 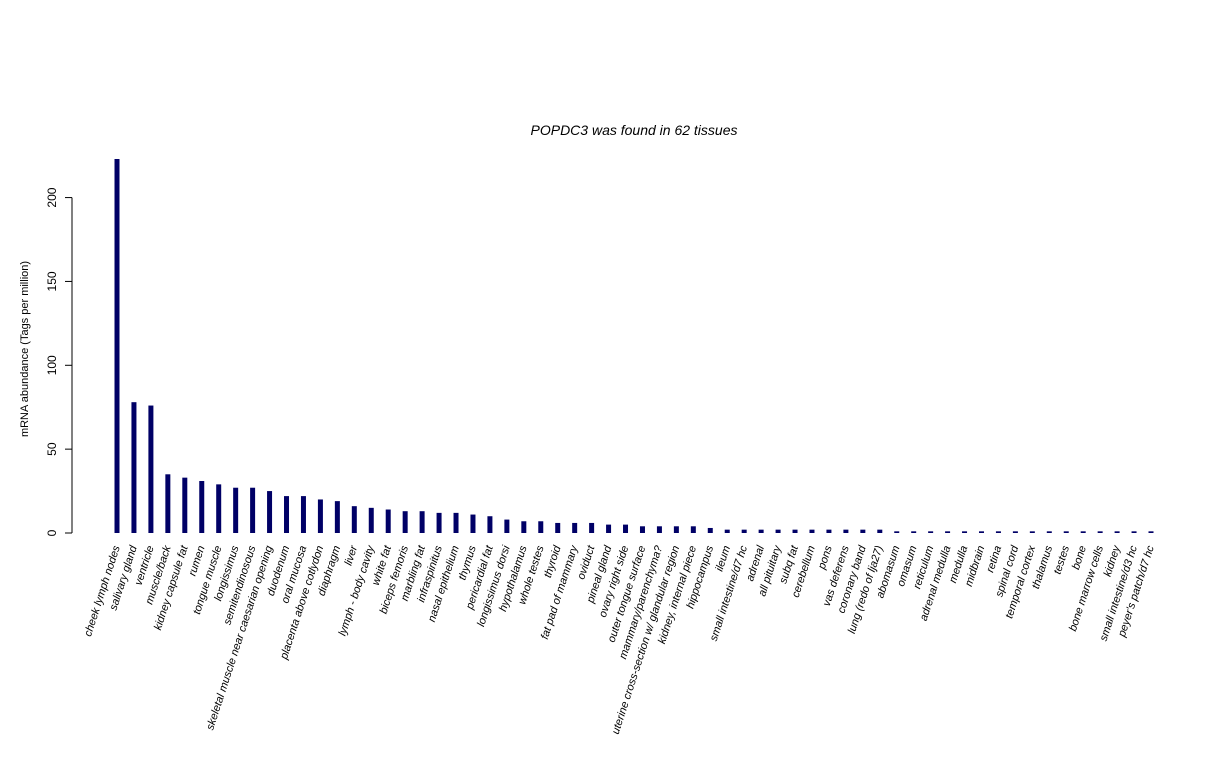 I want to click on y-tick-label: 50, so click(x=52, y=449).